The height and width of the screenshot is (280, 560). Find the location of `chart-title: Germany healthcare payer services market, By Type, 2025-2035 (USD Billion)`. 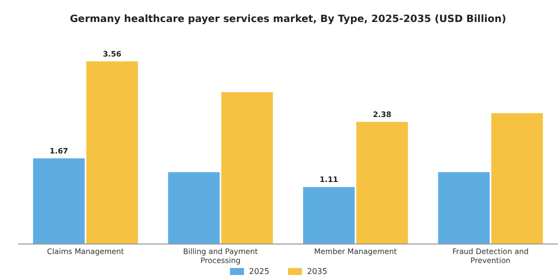

chart-title: Germany healthcare payer services market, By Type, 2025-2035 (USD Billion) is located at coordinates (288, 19).